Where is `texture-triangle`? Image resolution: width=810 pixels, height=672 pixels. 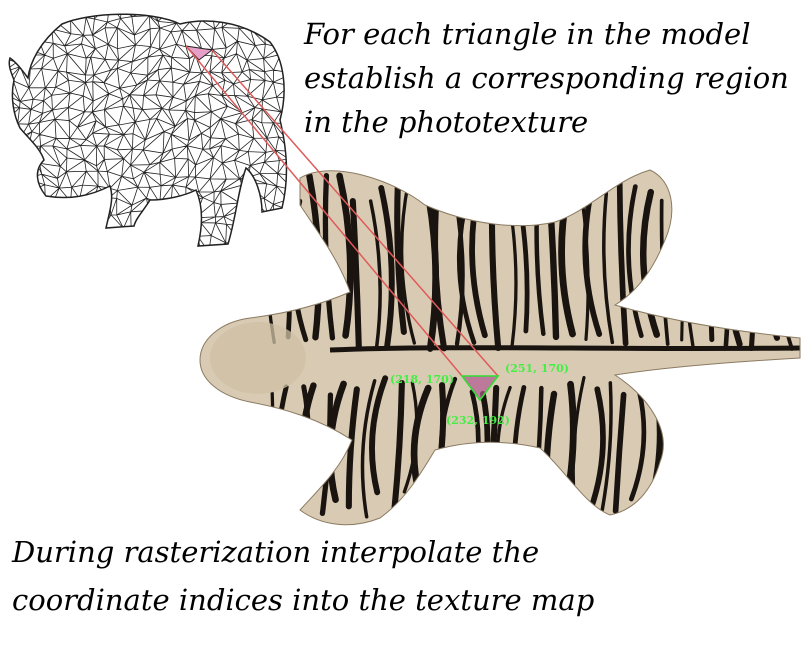
texture-triangle is located at coordinates (480, 388).